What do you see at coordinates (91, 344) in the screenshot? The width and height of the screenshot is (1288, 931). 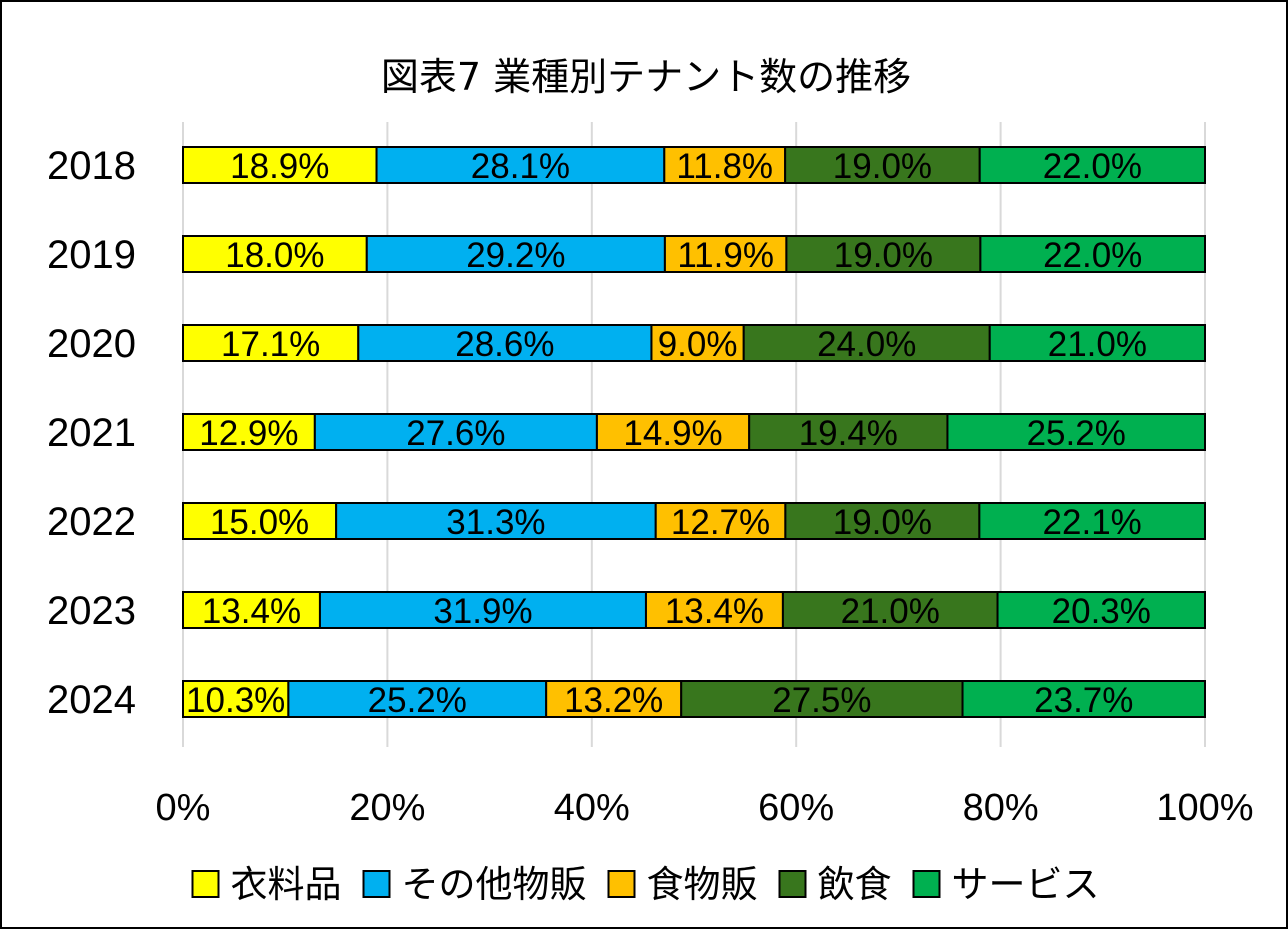 I see `y-tick-label: 2020` at bounding box center [91, 344].